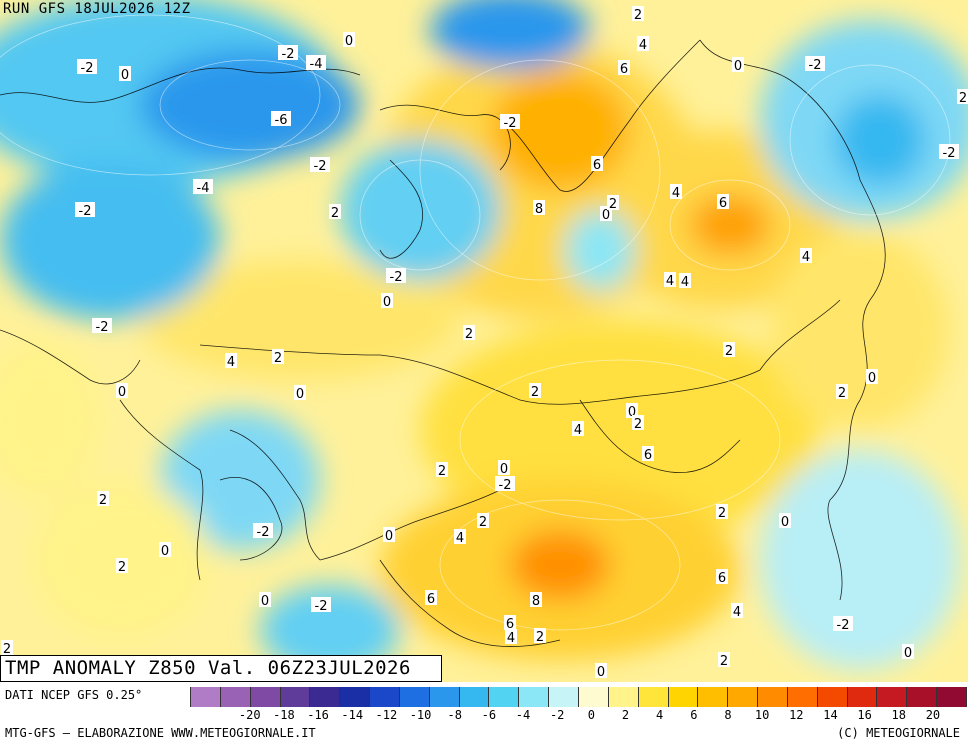  I want to click on legend-tick-label: 6, so click(694, 715).